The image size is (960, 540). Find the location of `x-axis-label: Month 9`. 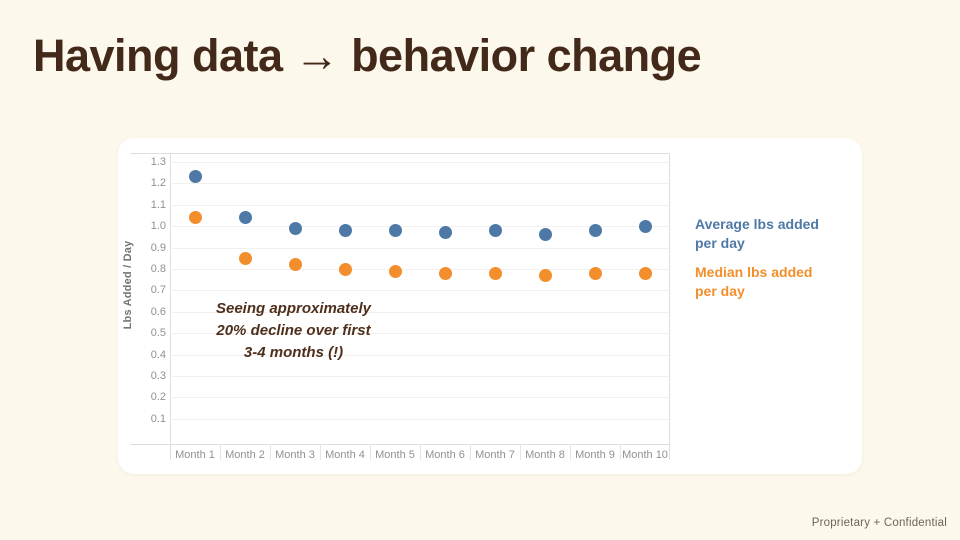

x-axis-label: Month 9 is located at coordinates (595, 455).